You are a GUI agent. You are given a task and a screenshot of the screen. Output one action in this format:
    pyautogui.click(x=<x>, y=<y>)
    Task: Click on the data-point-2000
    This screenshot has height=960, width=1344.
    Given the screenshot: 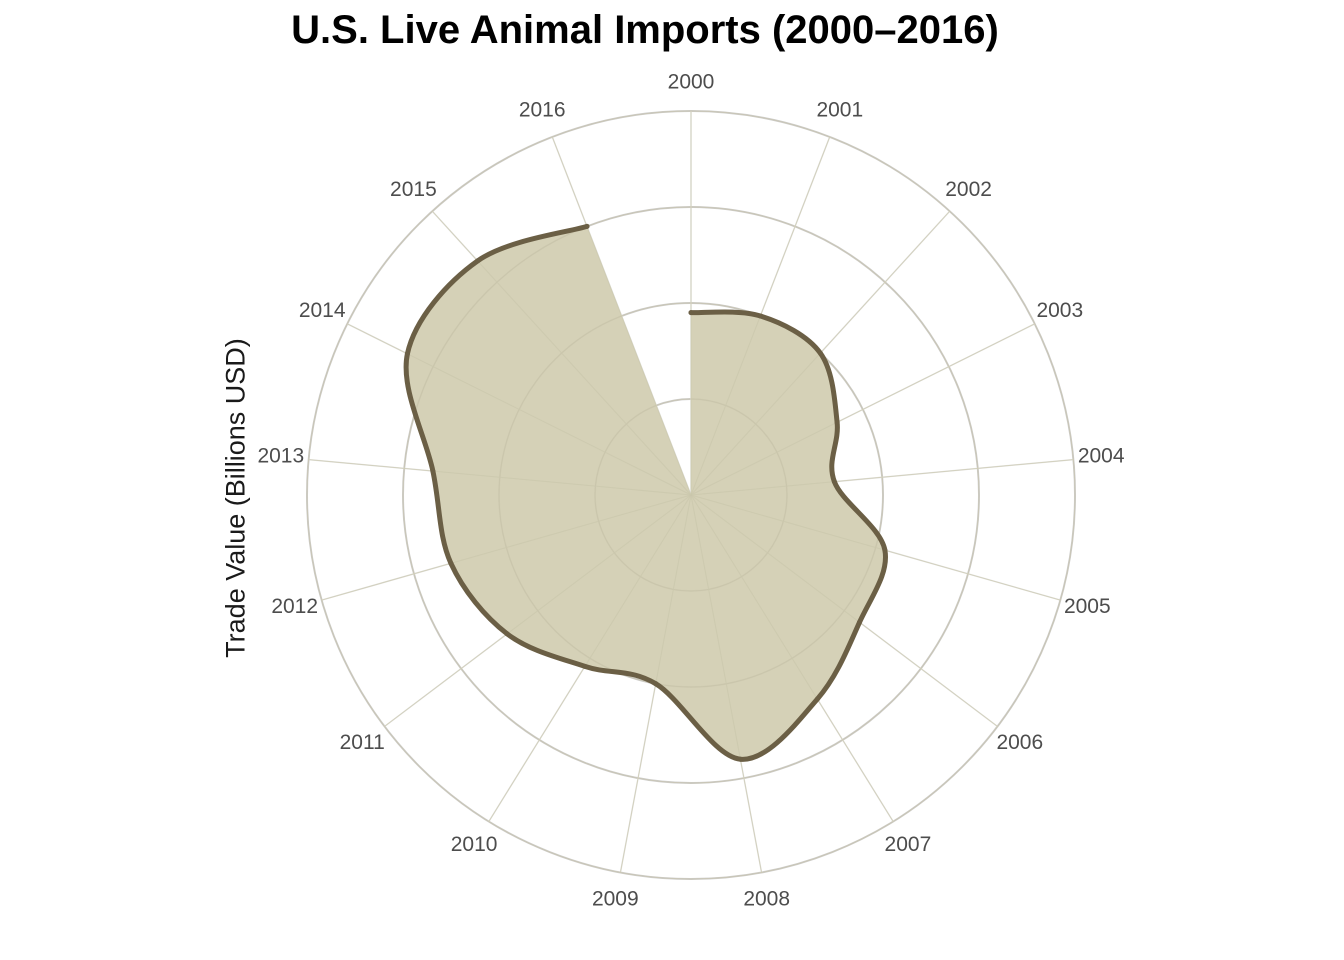 What is the action you would take?
    pyautogui.click(x=691, y=313)
    